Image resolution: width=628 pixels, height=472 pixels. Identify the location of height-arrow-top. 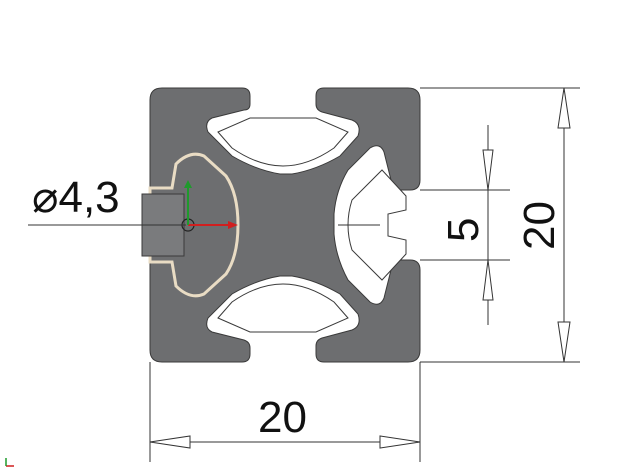
(564, 108).